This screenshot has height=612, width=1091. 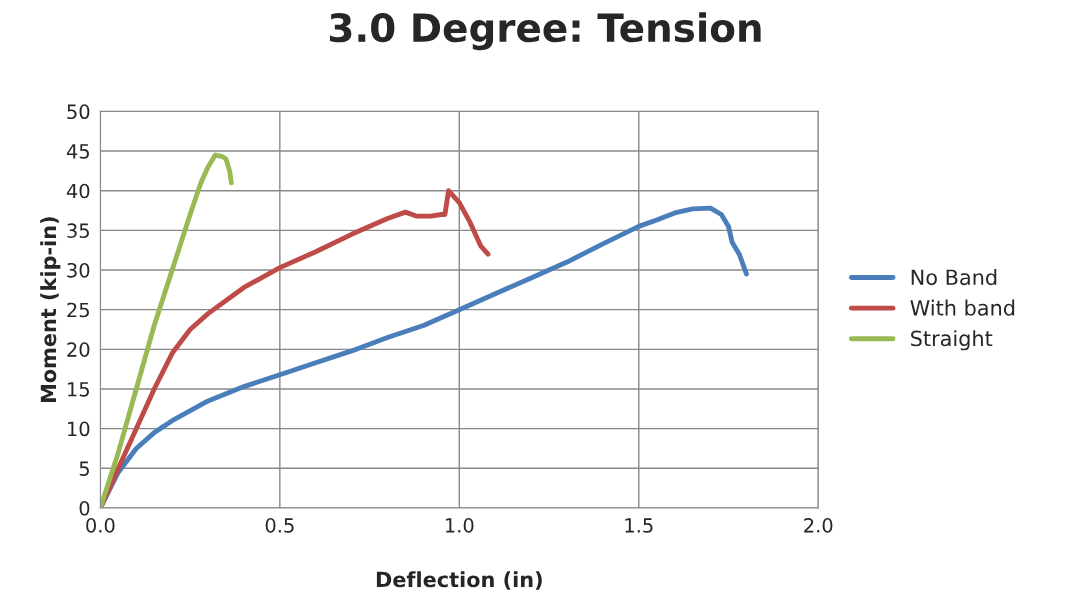 What do you see at coordinates (952, 340) in the screenshot?
I see `legend-label: Straight` at bounding box center [952, 340].